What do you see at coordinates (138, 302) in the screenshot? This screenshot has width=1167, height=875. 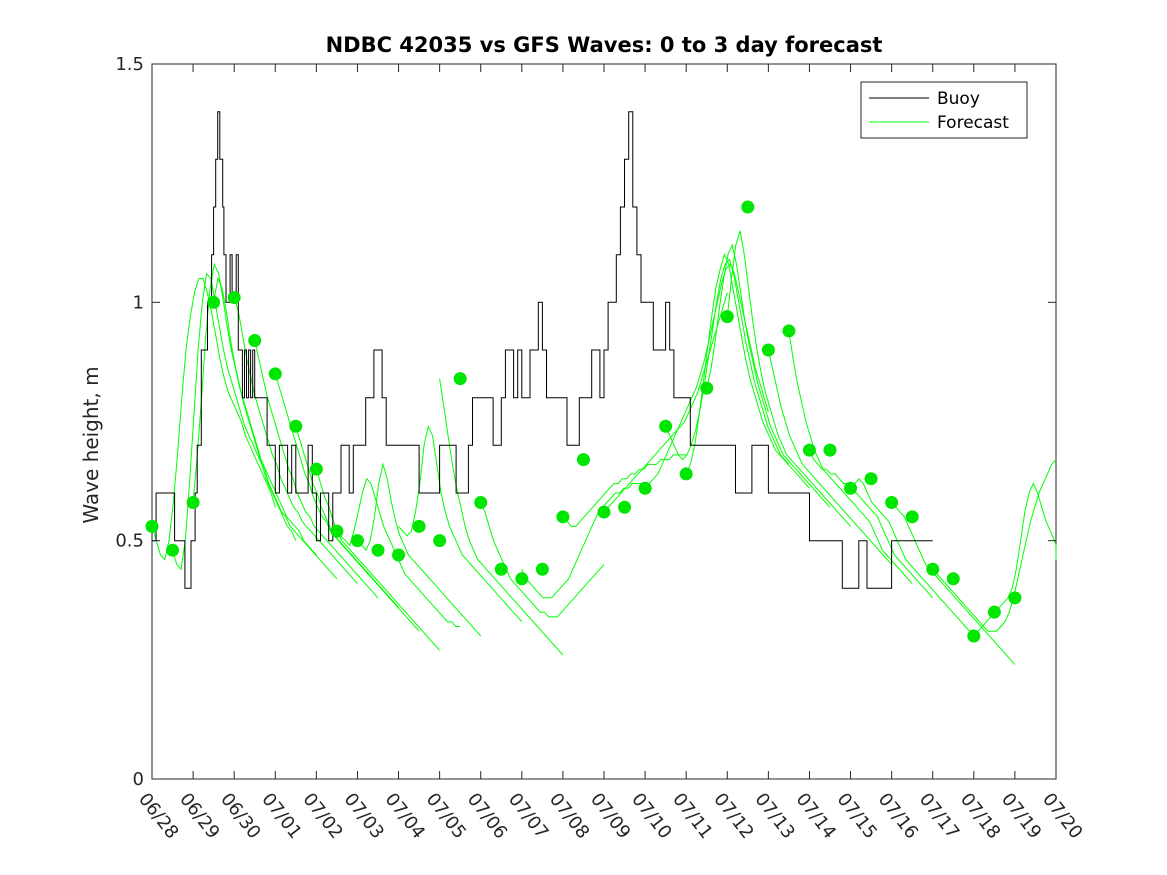 I see `y-tick-label: 1` at bounding box center [138, 302].